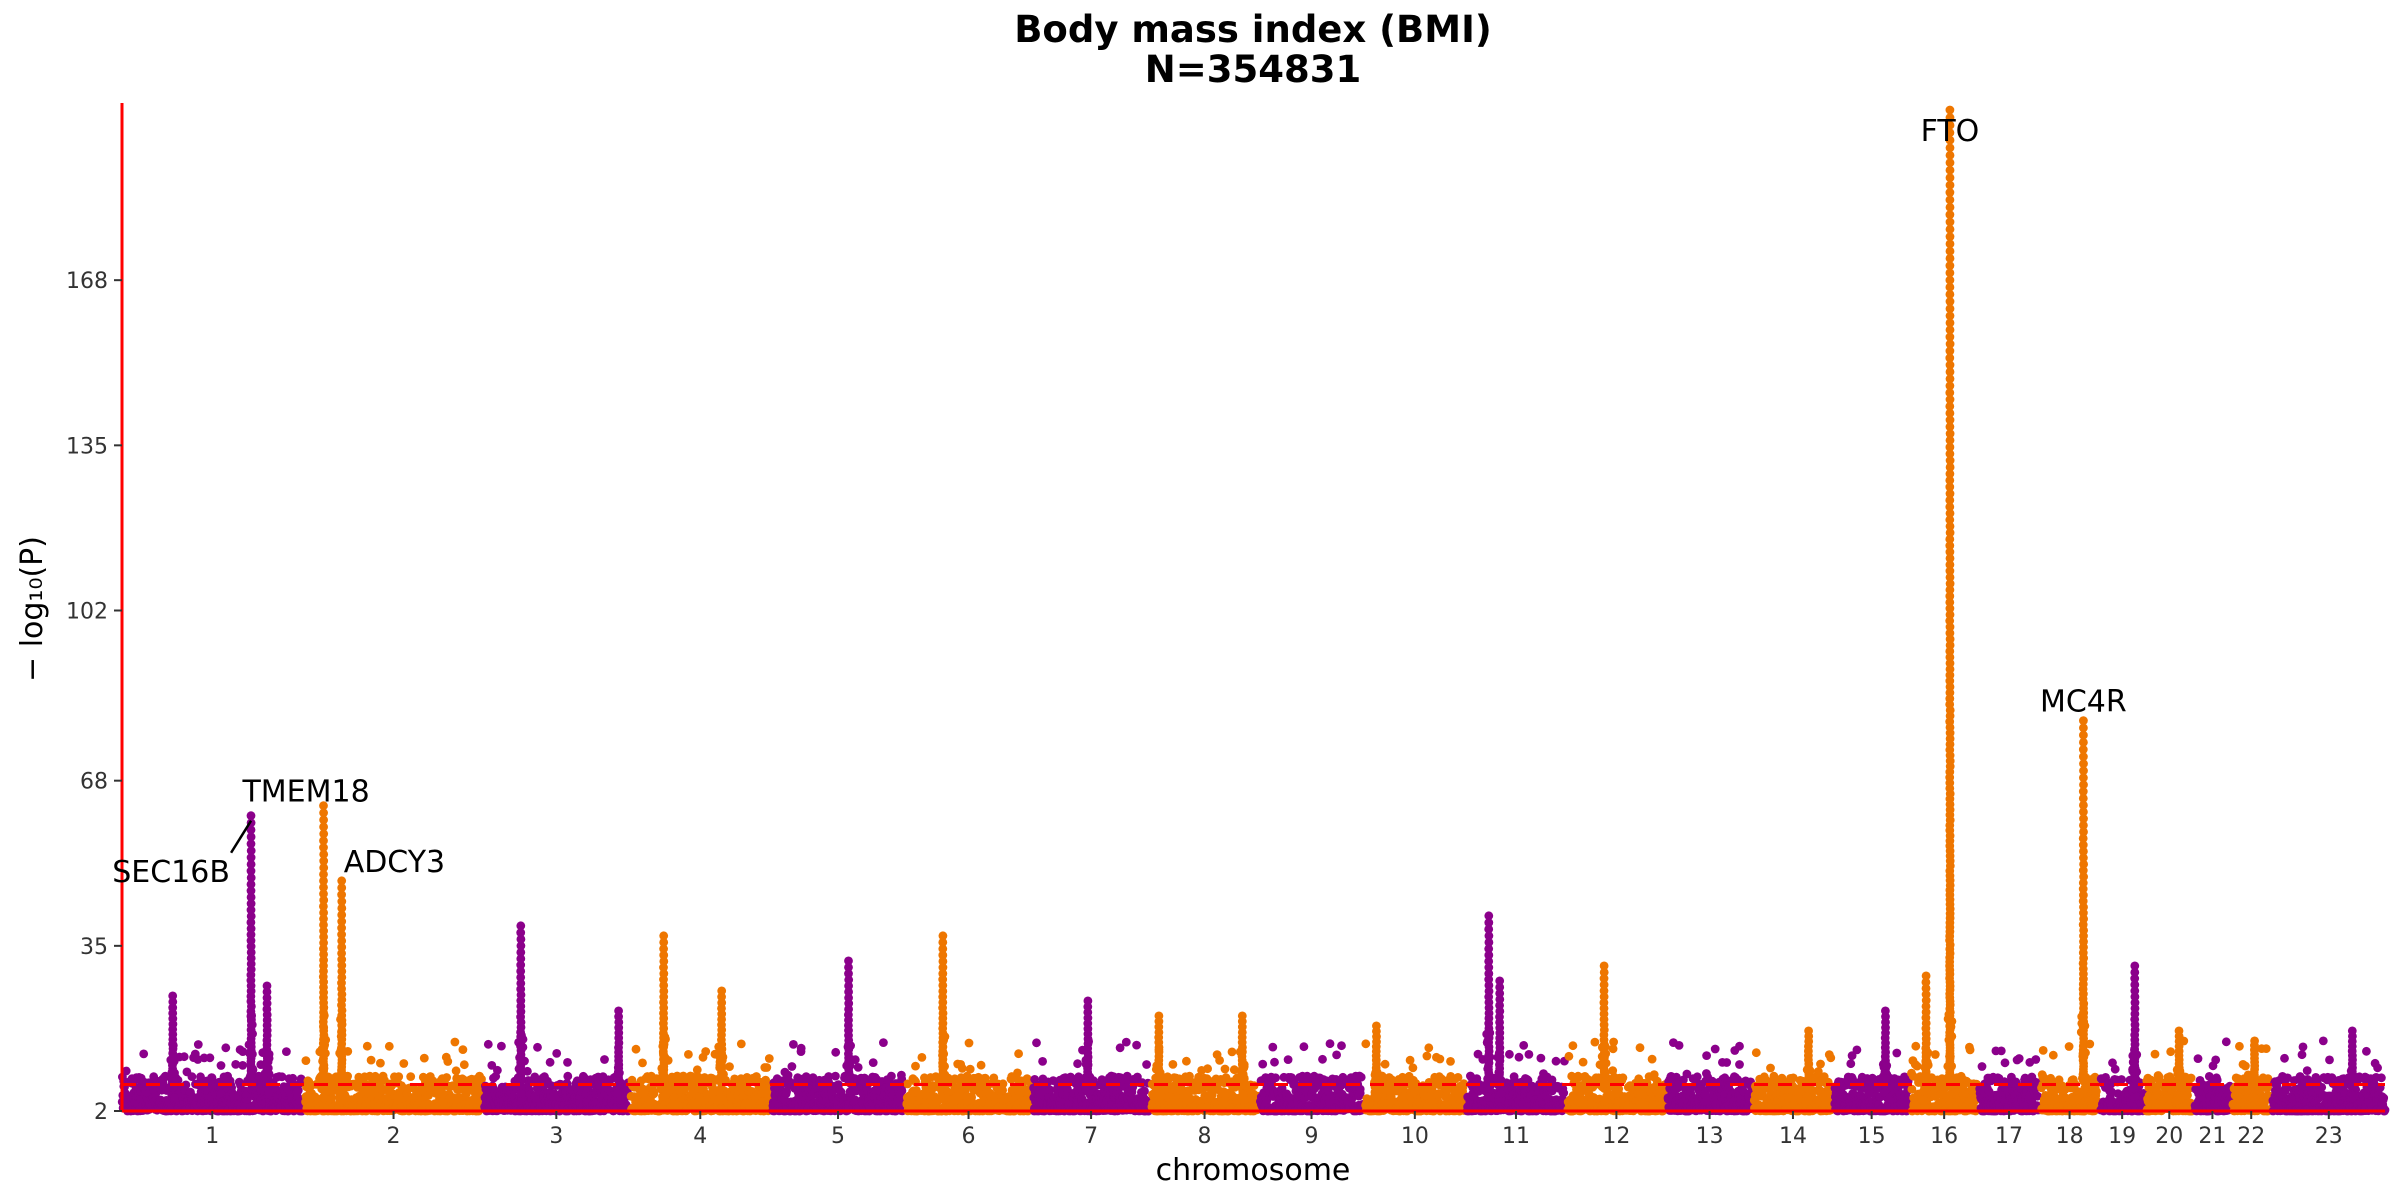 This screenshot has width=2400, height=1200. What do you see at coordinates (212, 1078) in the screenshot?
I see `chromosome-1-points` at bounding box center [212, 1078].